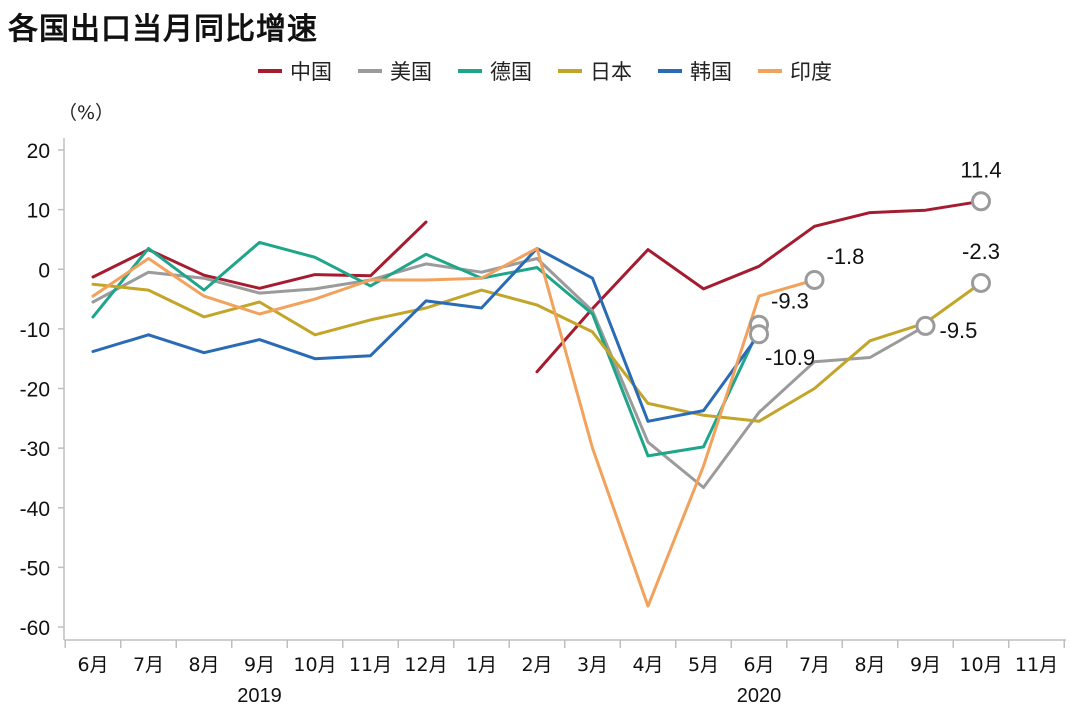  What do you see at coordinates (511, 72) in the screenshot?
I see `legend-label-germany: 德国` at bounding box center [511, 72].